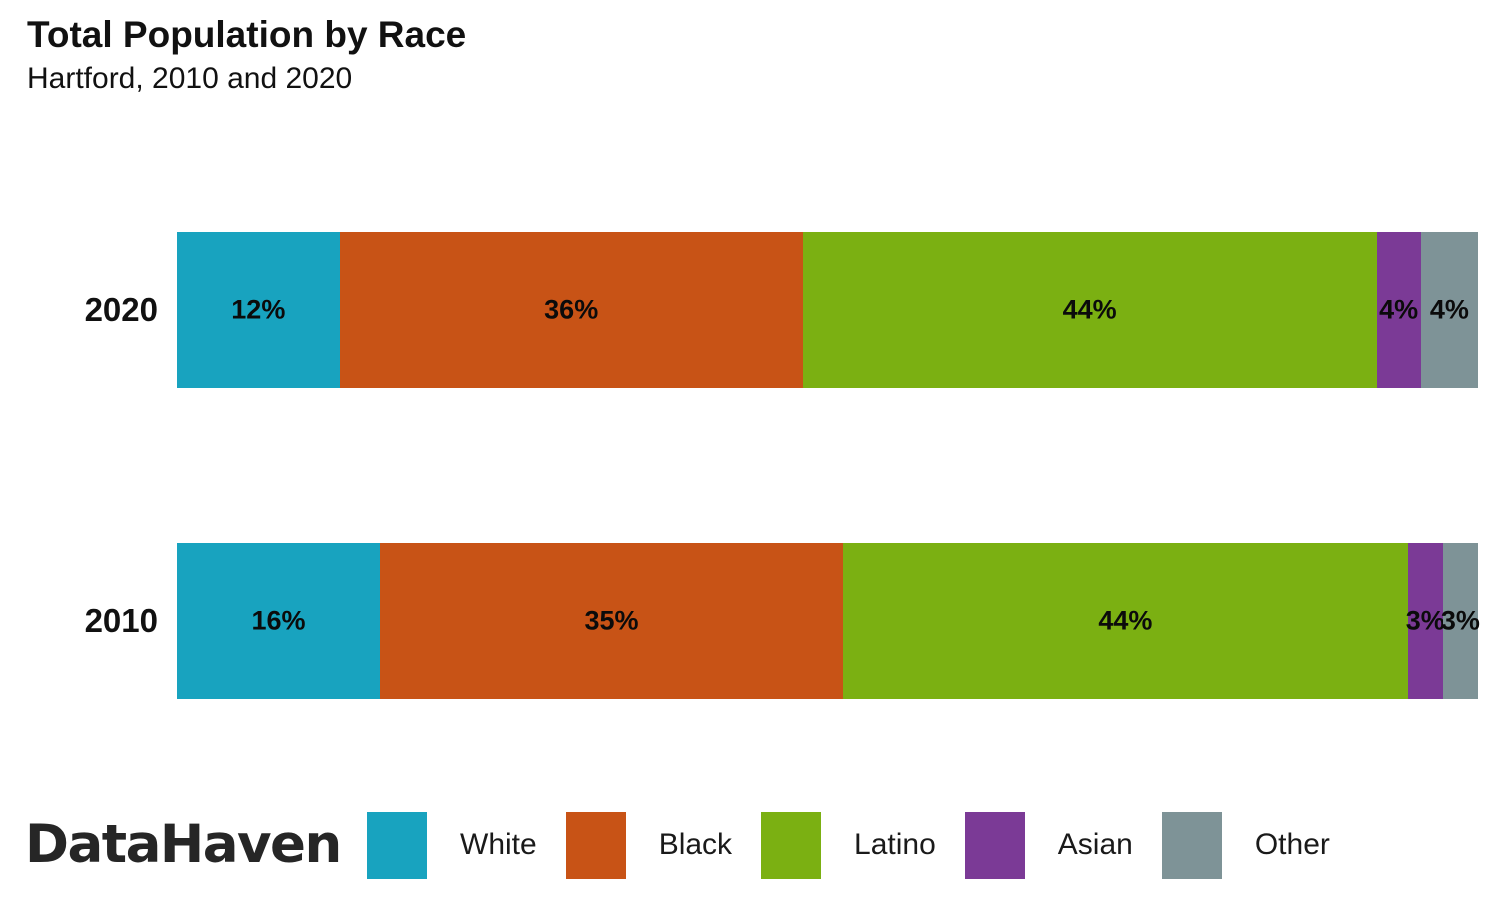 The width and height of the screenshot is (1500, 899). What do you see at coordinates (1191, 845) in the screenshot?
I see `legend-swatch-other` at bounding box center [1191, 845].